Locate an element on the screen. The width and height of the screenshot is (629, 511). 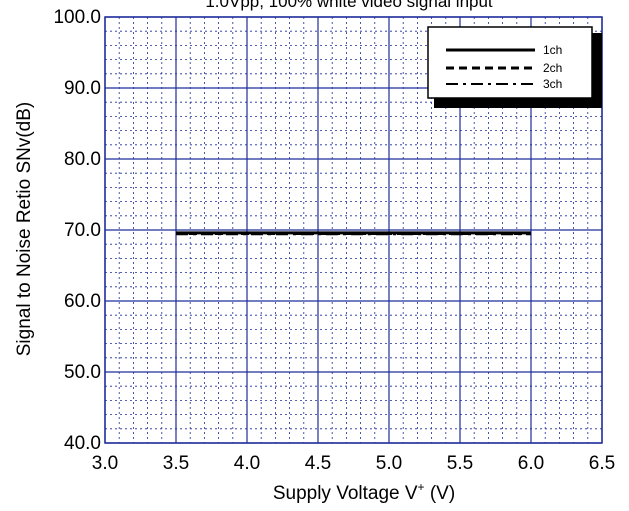
y-tick-label: 40.0 is located at coordinates (82, 443).